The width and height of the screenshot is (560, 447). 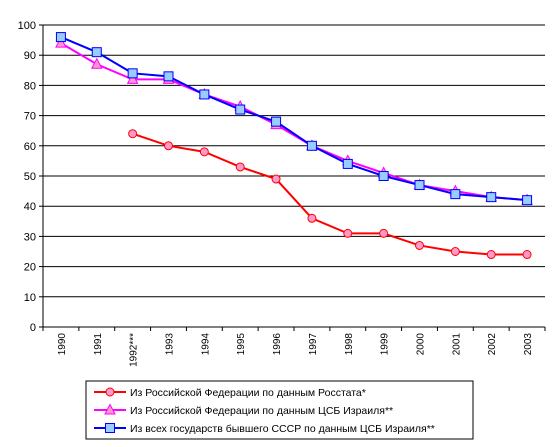 What do you see at coordinates (33, 328) in the screenshot?
I see `y-tick-label: 0` at bounding box center [33, 328].